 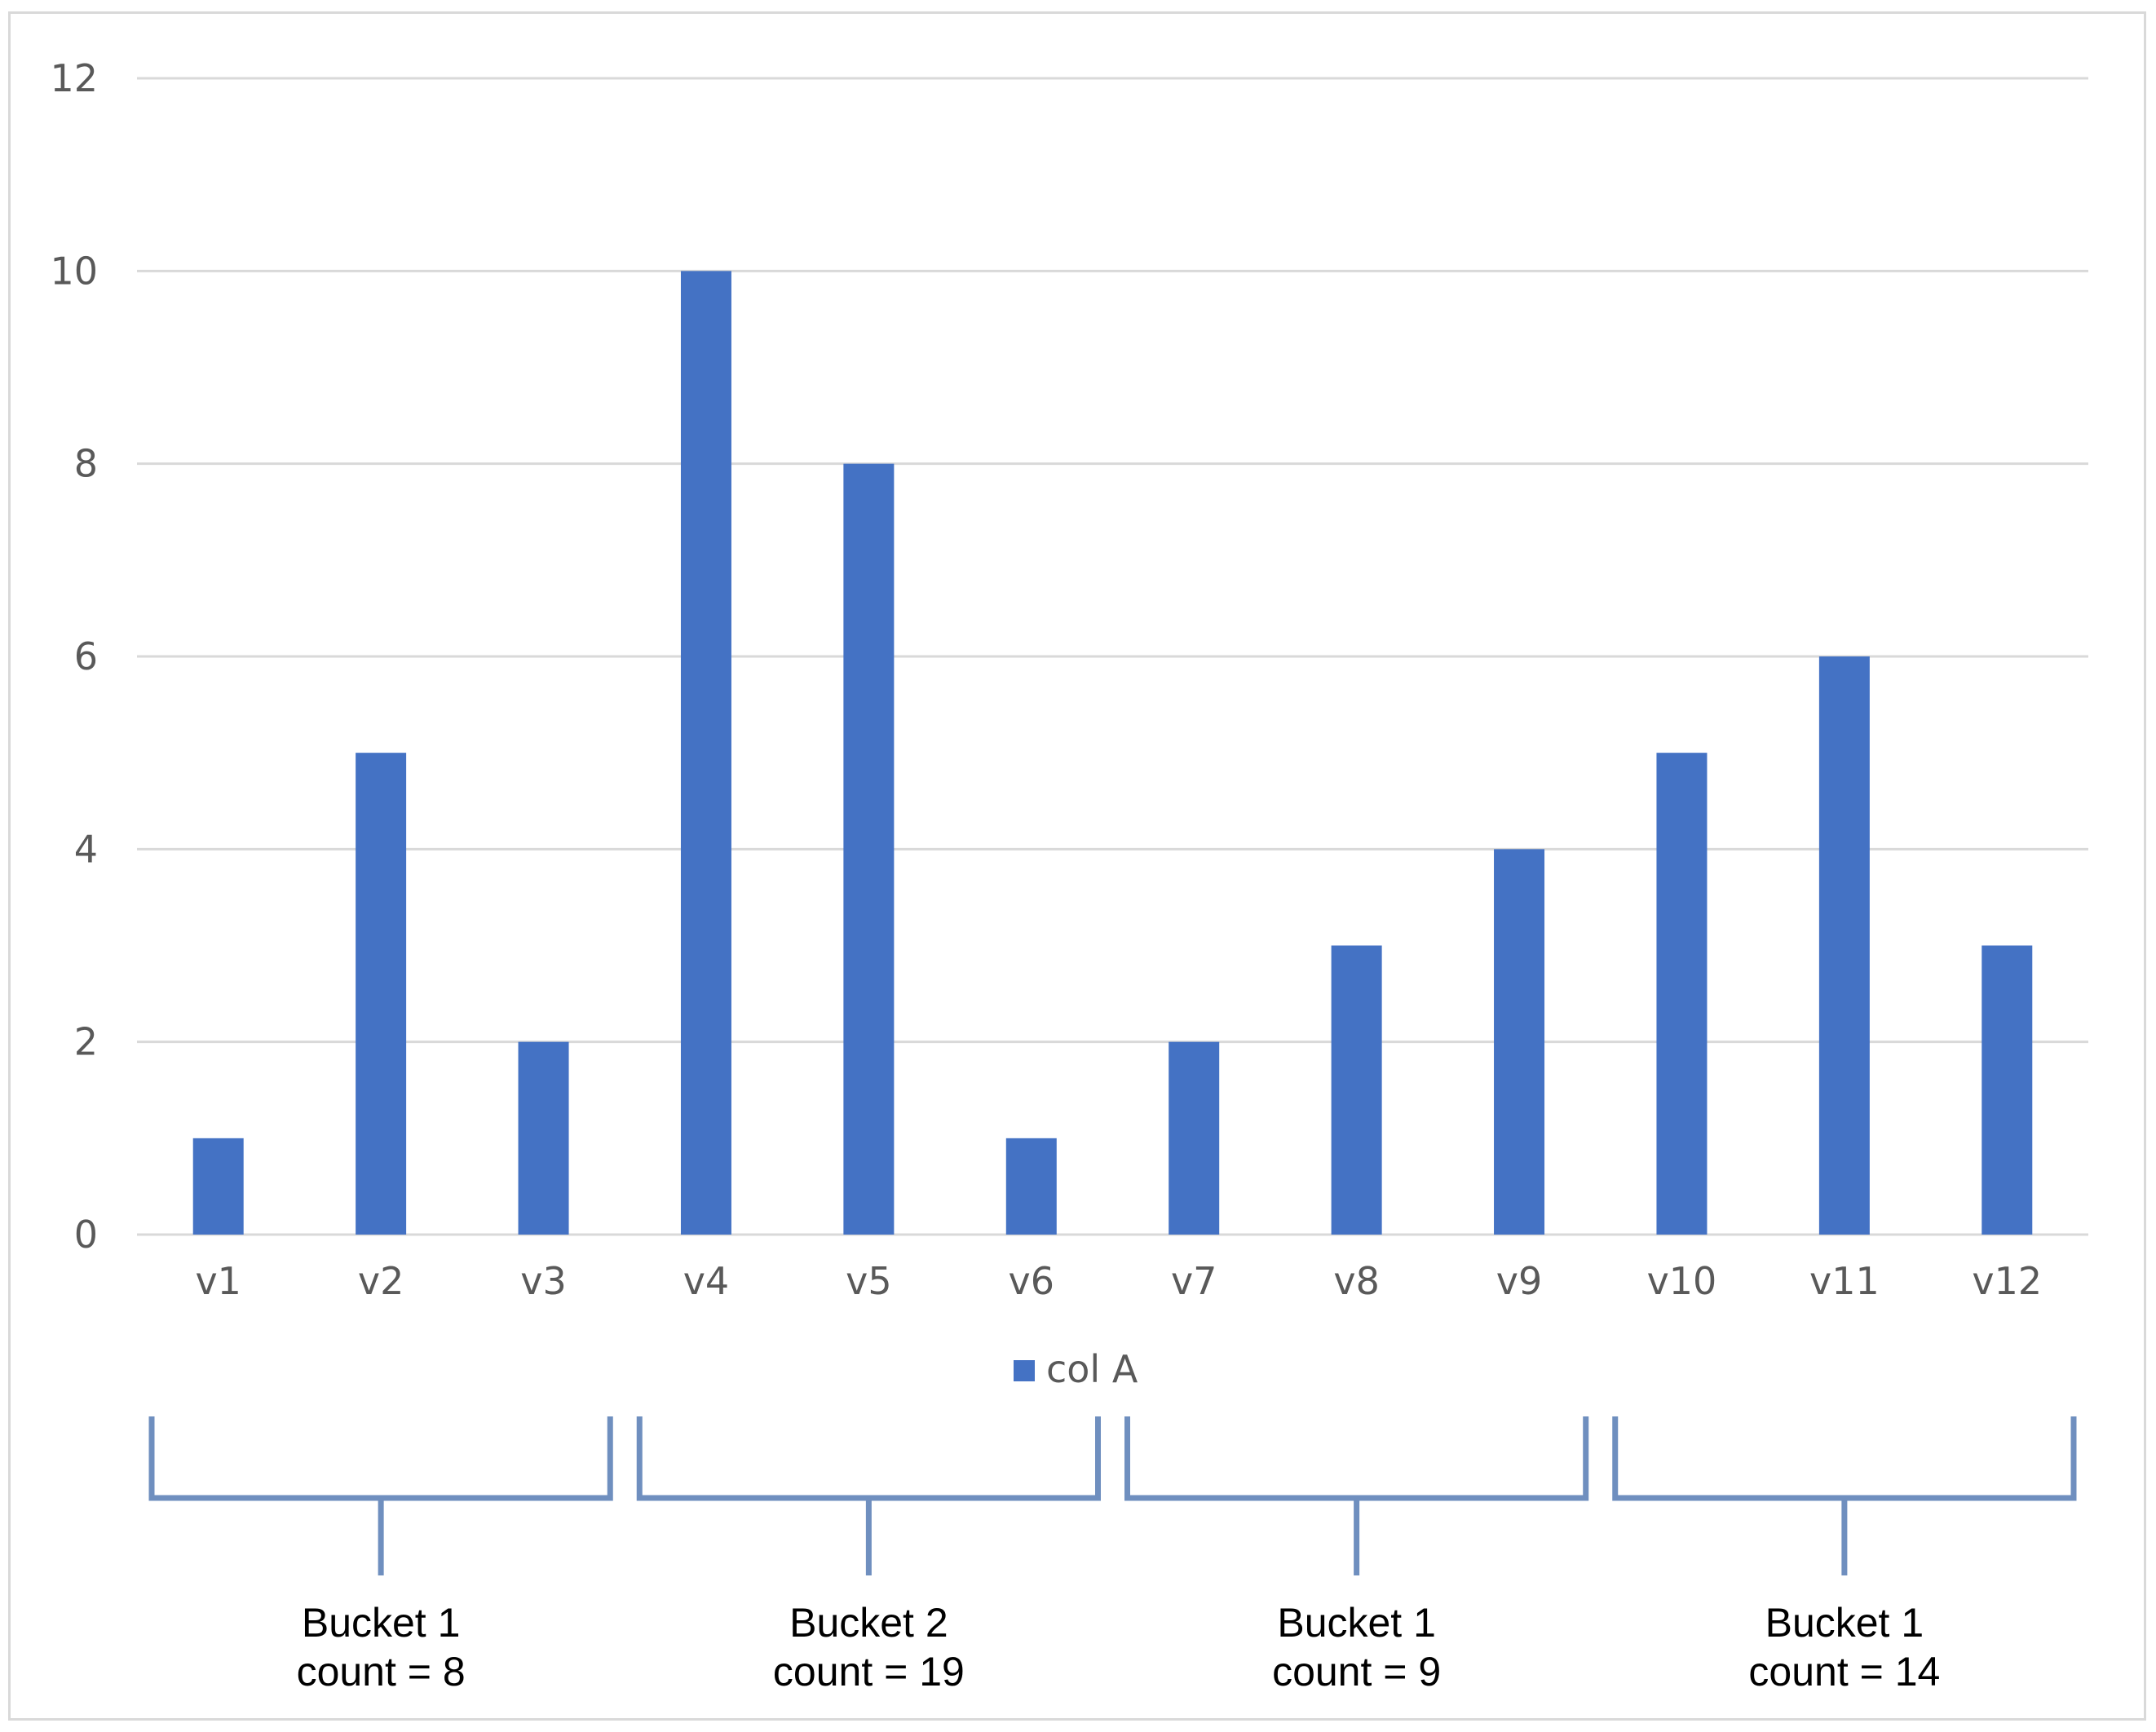 What do you see at coordinates (1194, 1138) in the screenshot?
I see `bar-v7` at bounding box center [1194, 1138].